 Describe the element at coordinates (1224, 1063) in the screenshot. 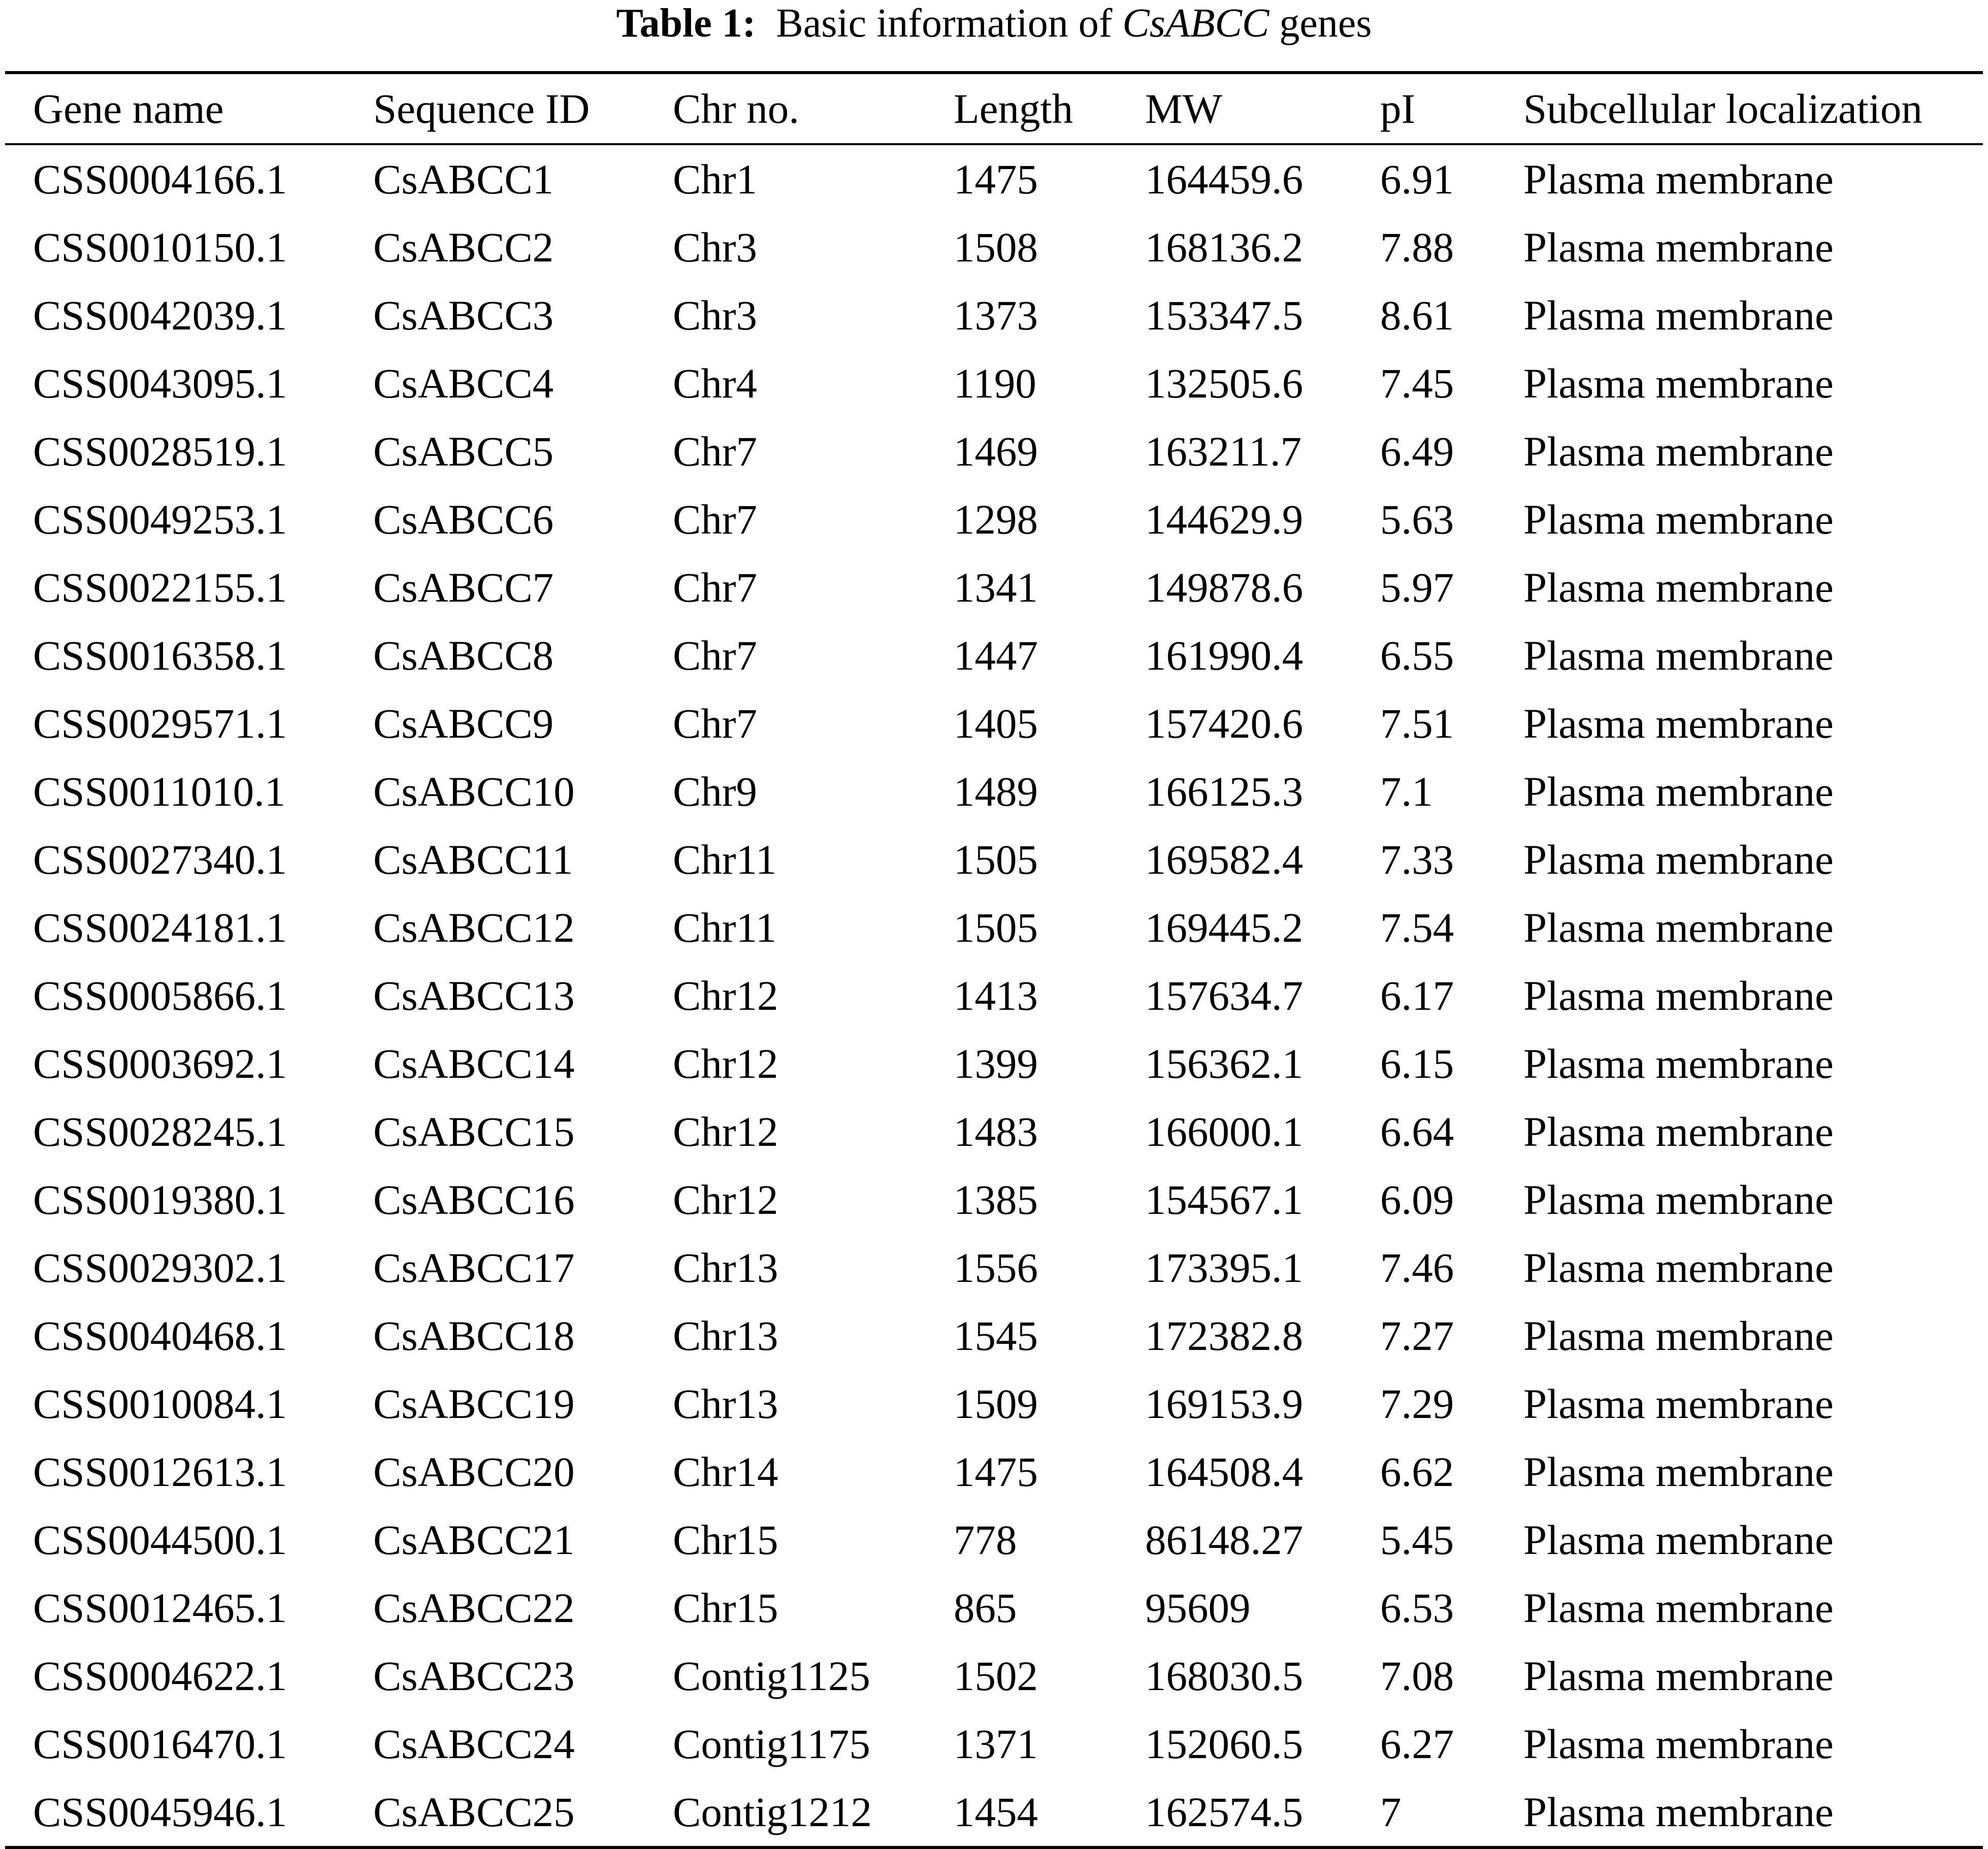

I see `cell-mw: 156362.1` at that location.